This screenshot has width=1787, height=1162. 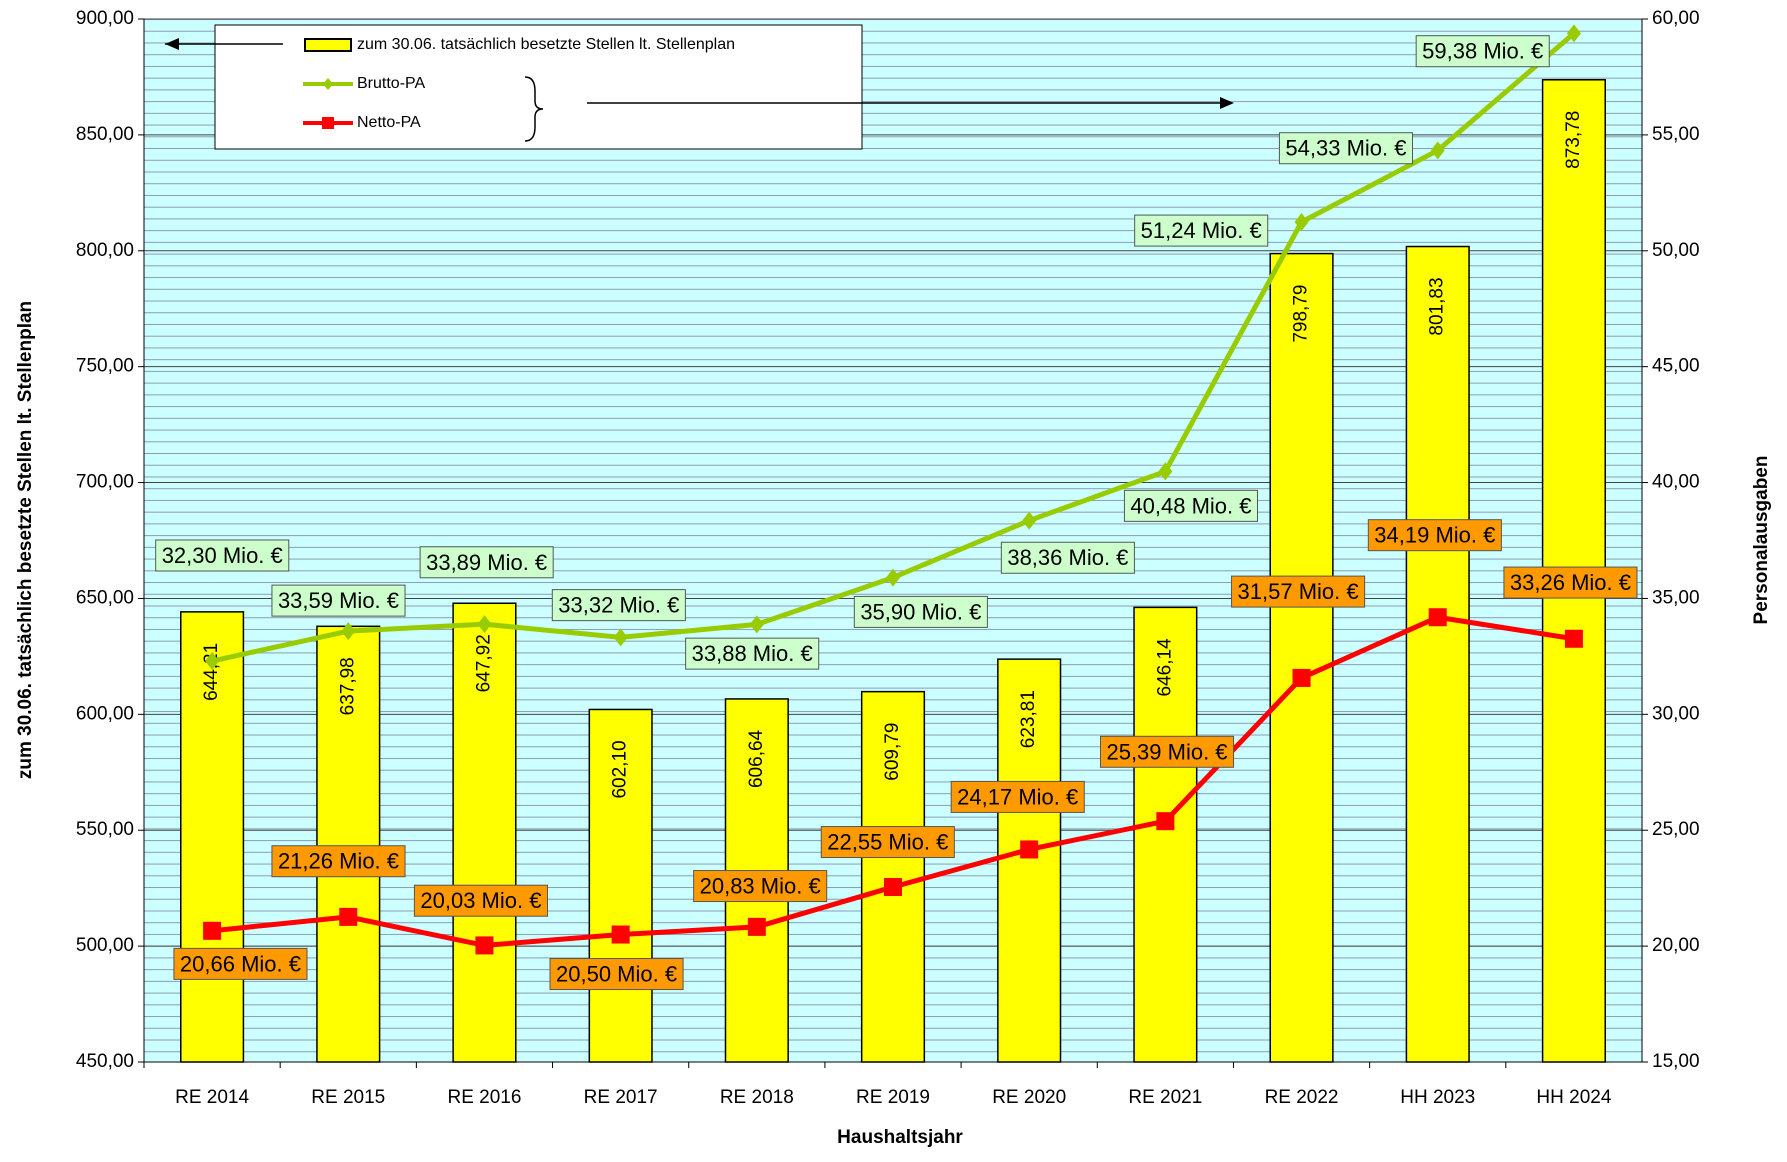 I want to click on y2-tick-label: 30,00, so click(x=1676, y=713).